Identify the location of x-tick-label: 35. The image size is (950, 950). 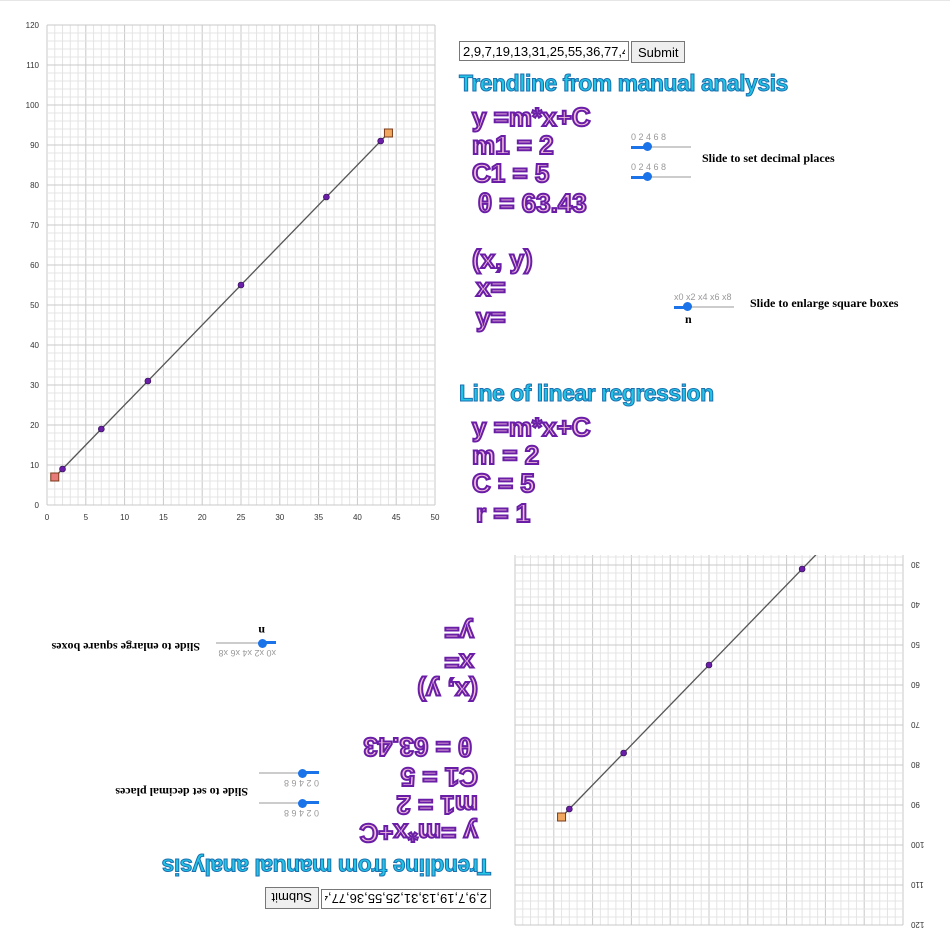
(318, 517).